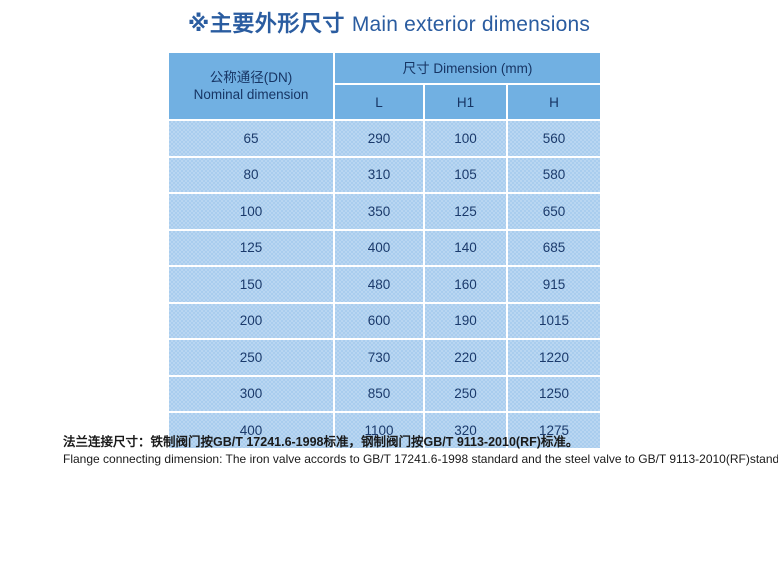 This screenshot has width=778, height=588. I want to click on cell-H: 685, so click(554, 249).